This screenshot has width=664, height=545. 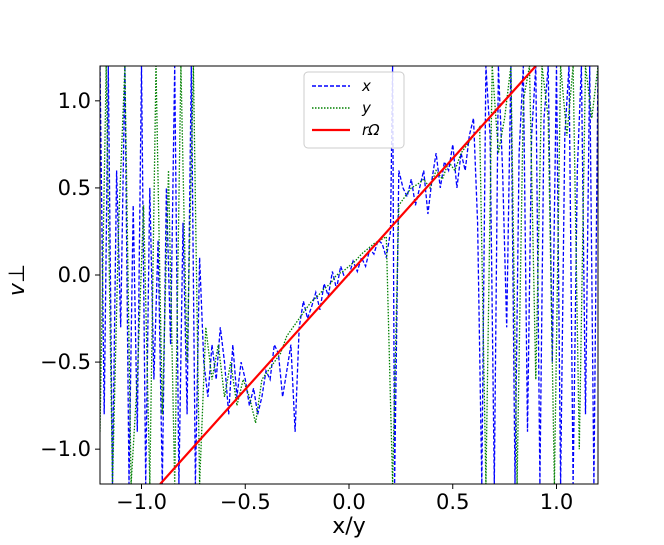 I want to click on y-axis: −1.0 −0.5 0.0 0.5 1.0, so click(x=70, y=275).